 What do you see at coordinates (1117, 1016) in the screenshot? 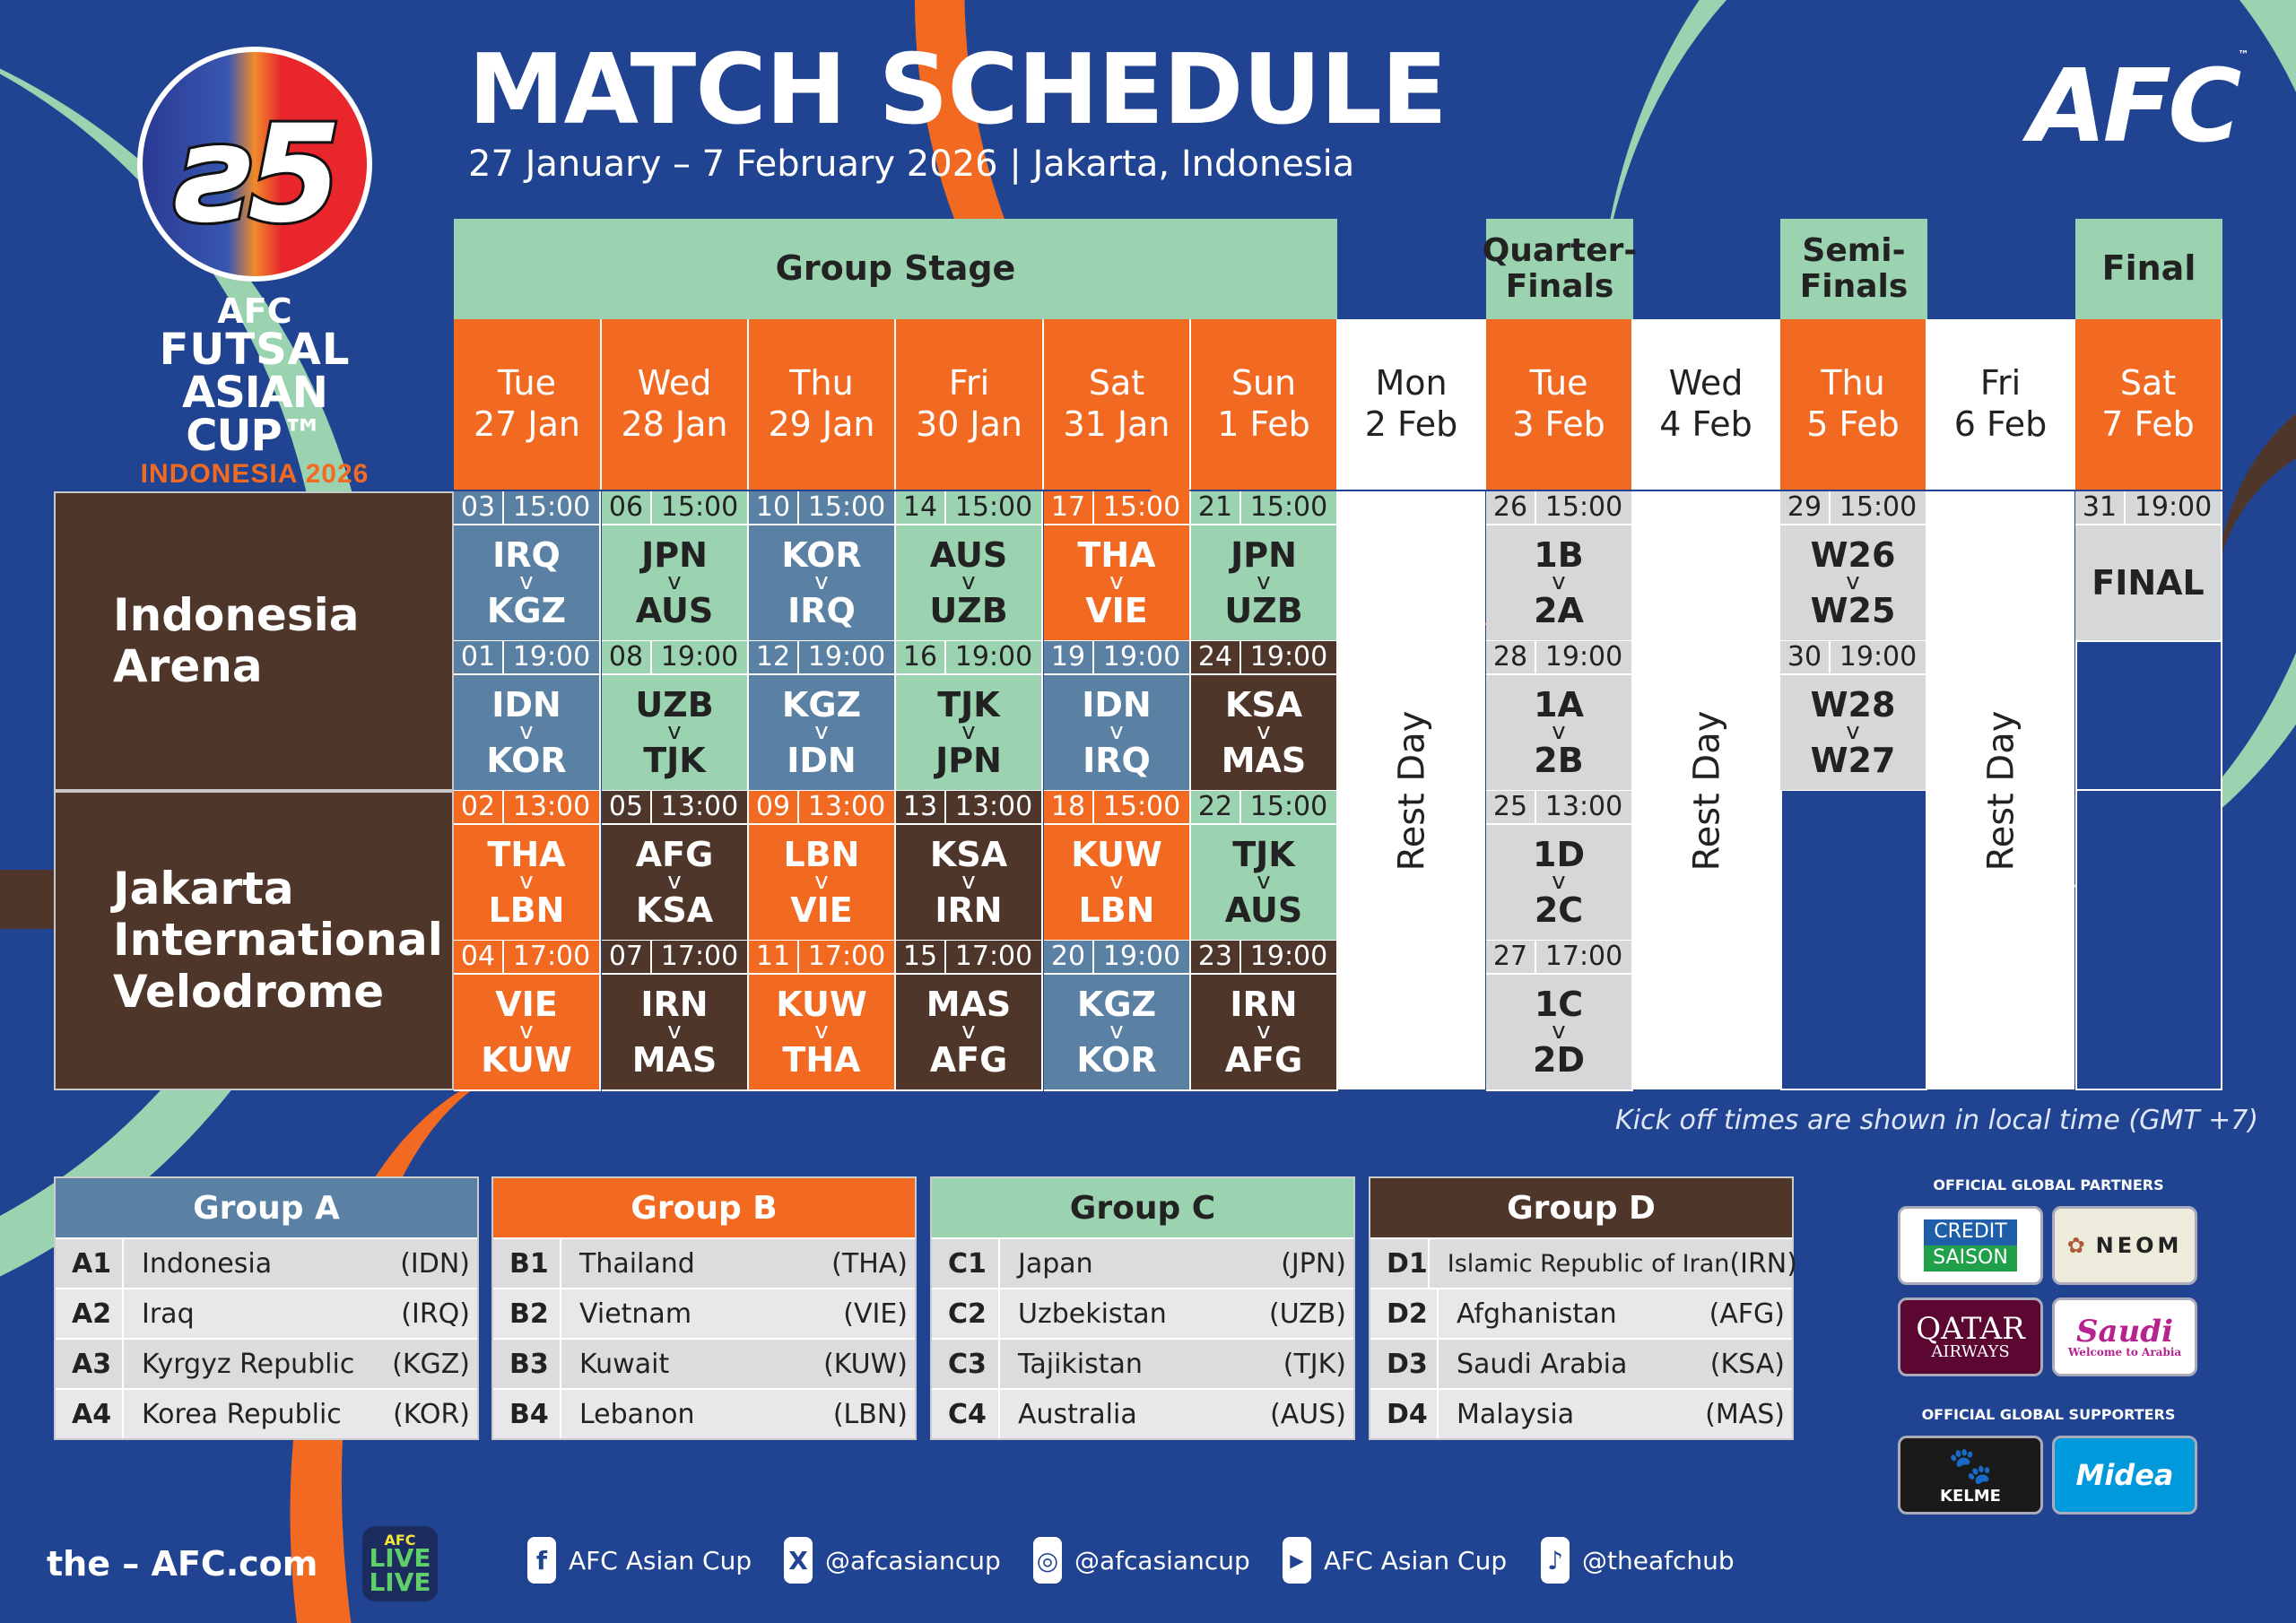
I see `match-slot: 20 19:00 KGZ v KOR` at bounding box center [1117, 1016].